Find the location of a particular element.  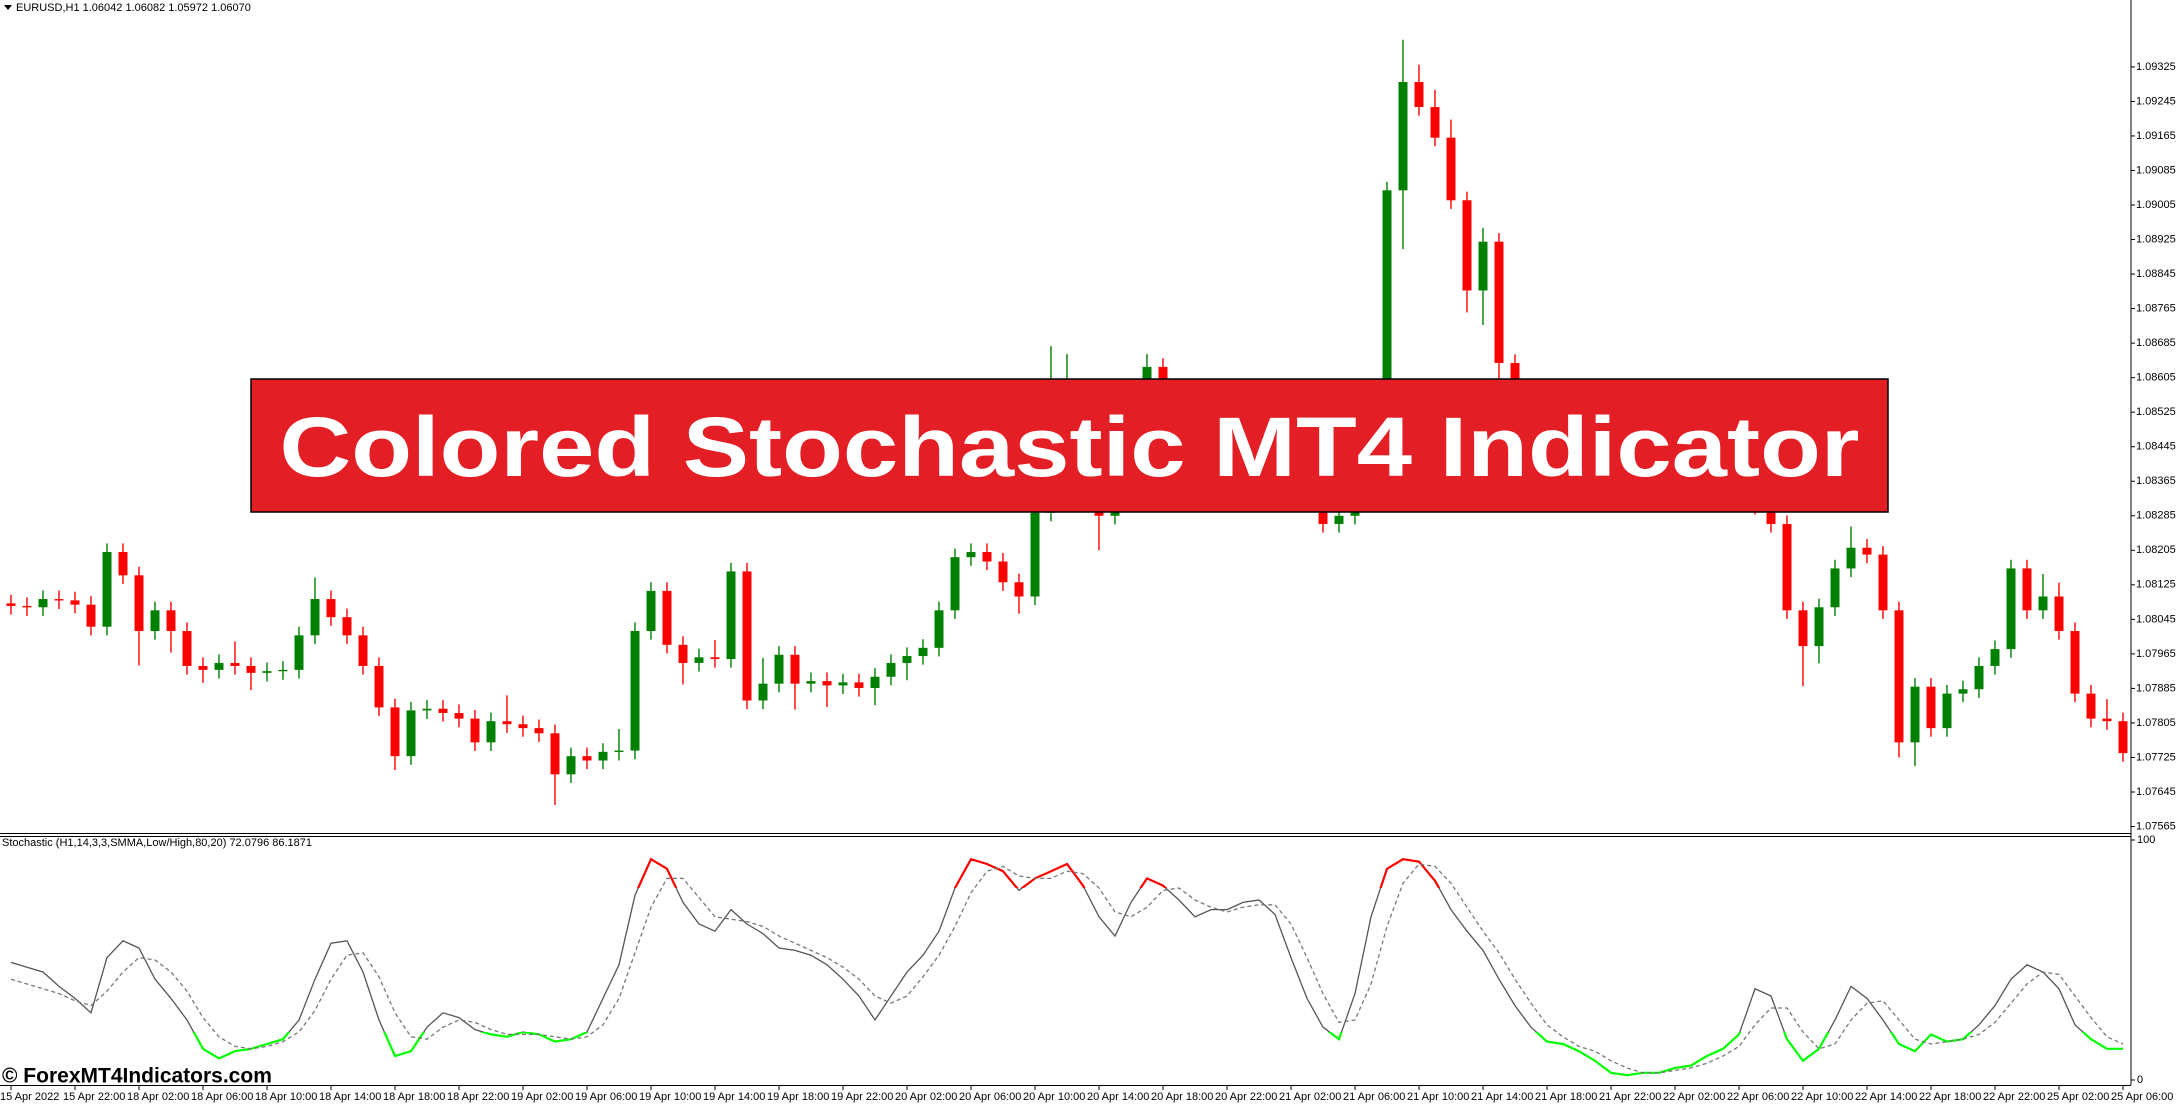

x-tick-label: 15 Apr 22:00 is located at coordinates (94, 1097).